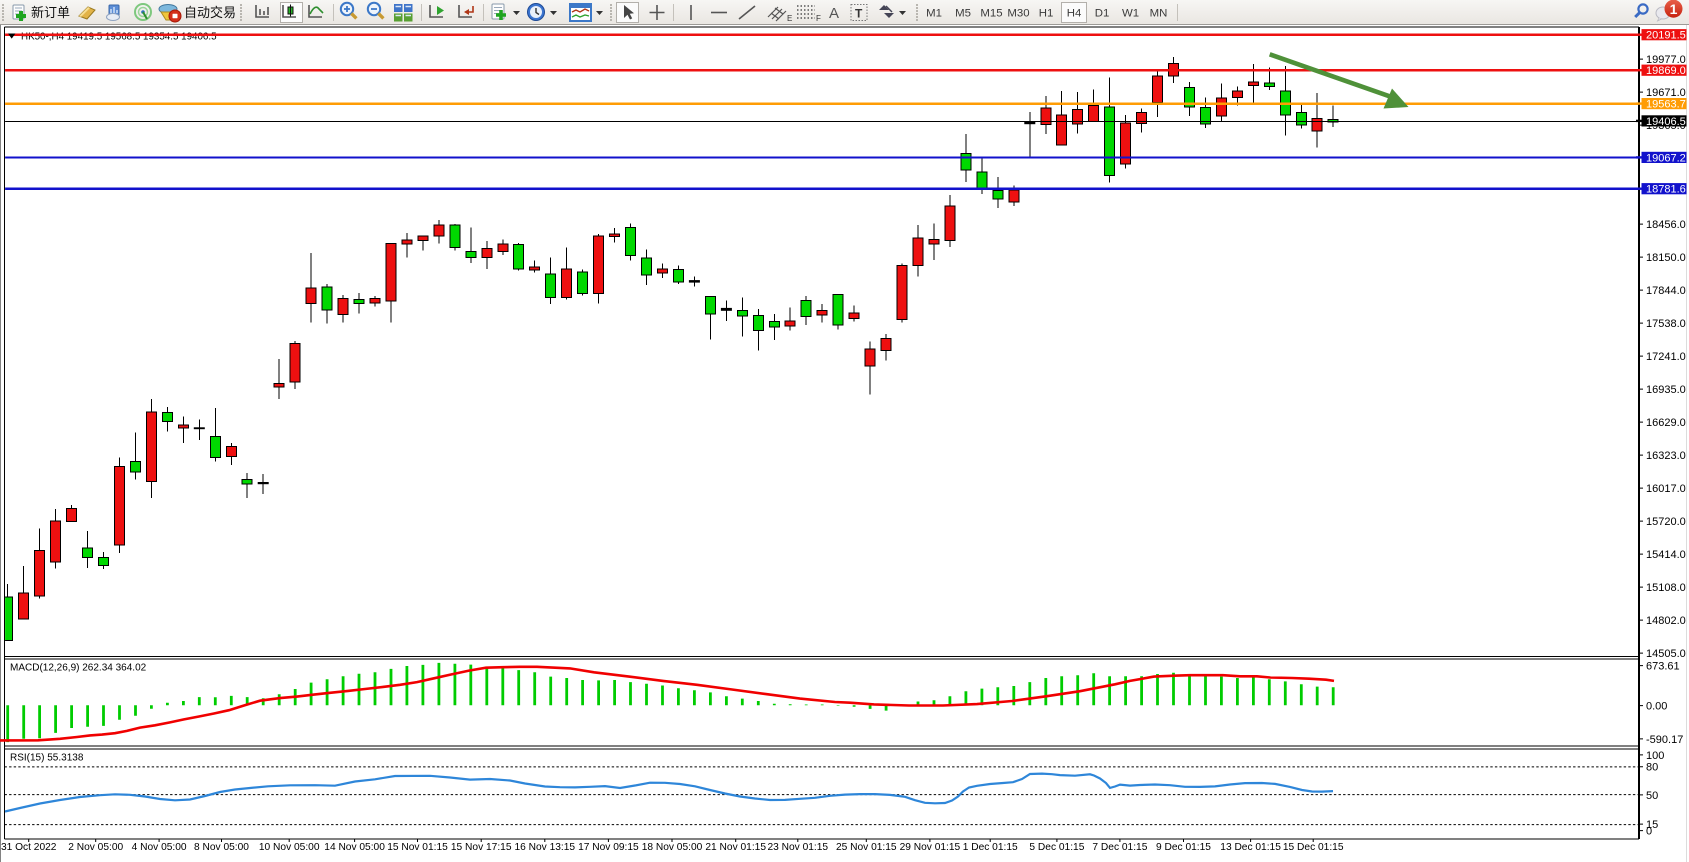 This screenshot has height=862, width=1689. Describe the element at coordinates (289, 847) in the screenshot. I see `svg-text: 10 Nov 05:00` at that location.